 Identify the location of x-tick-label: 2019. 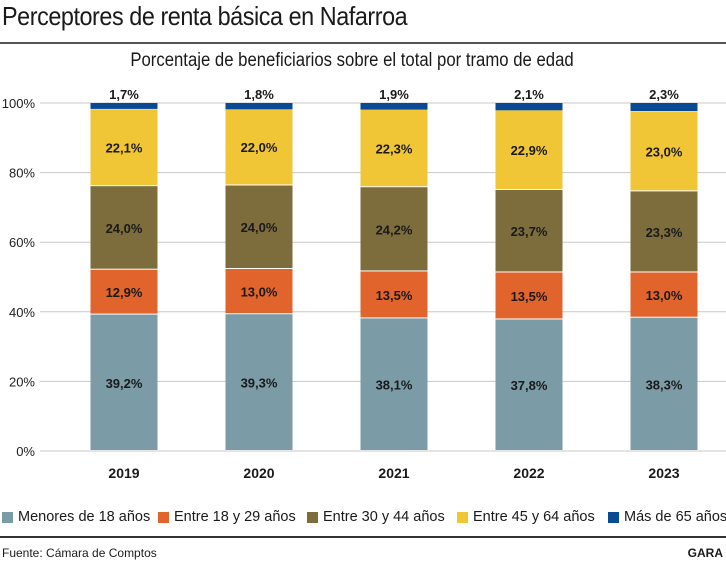
(123, 473).